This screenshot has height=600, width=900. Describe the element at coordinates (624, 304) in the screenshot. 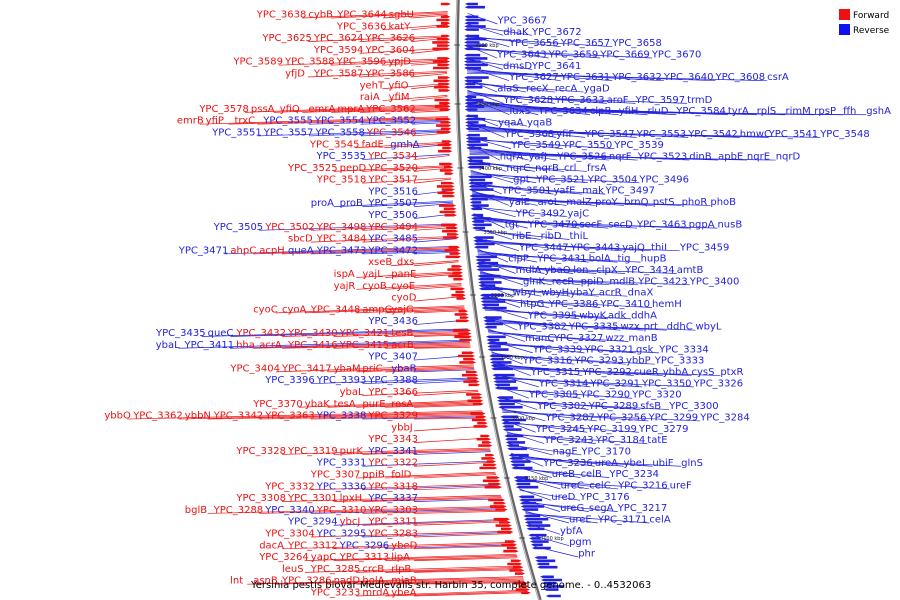

I see `reverse-gene-label: YPC_3410` at that location.